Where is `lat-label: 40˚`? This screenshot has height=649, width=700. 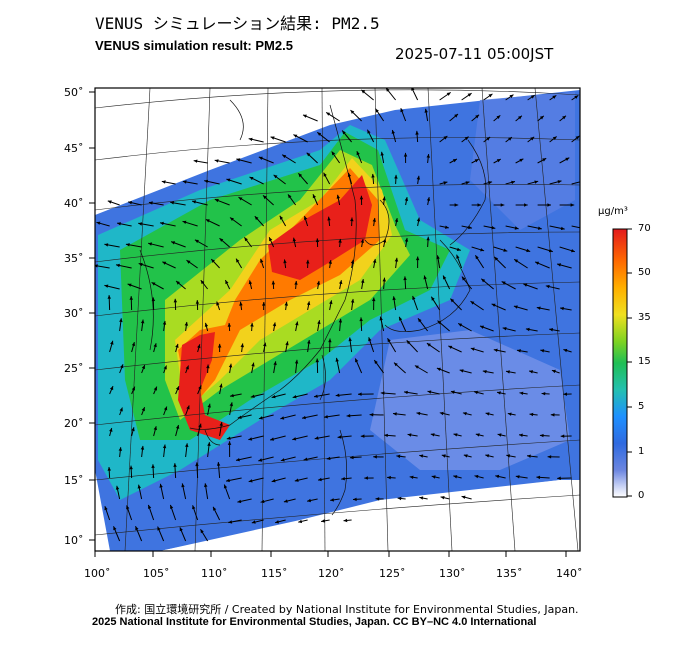
lat-label: 40˚ is located at coordinates (74, 203).